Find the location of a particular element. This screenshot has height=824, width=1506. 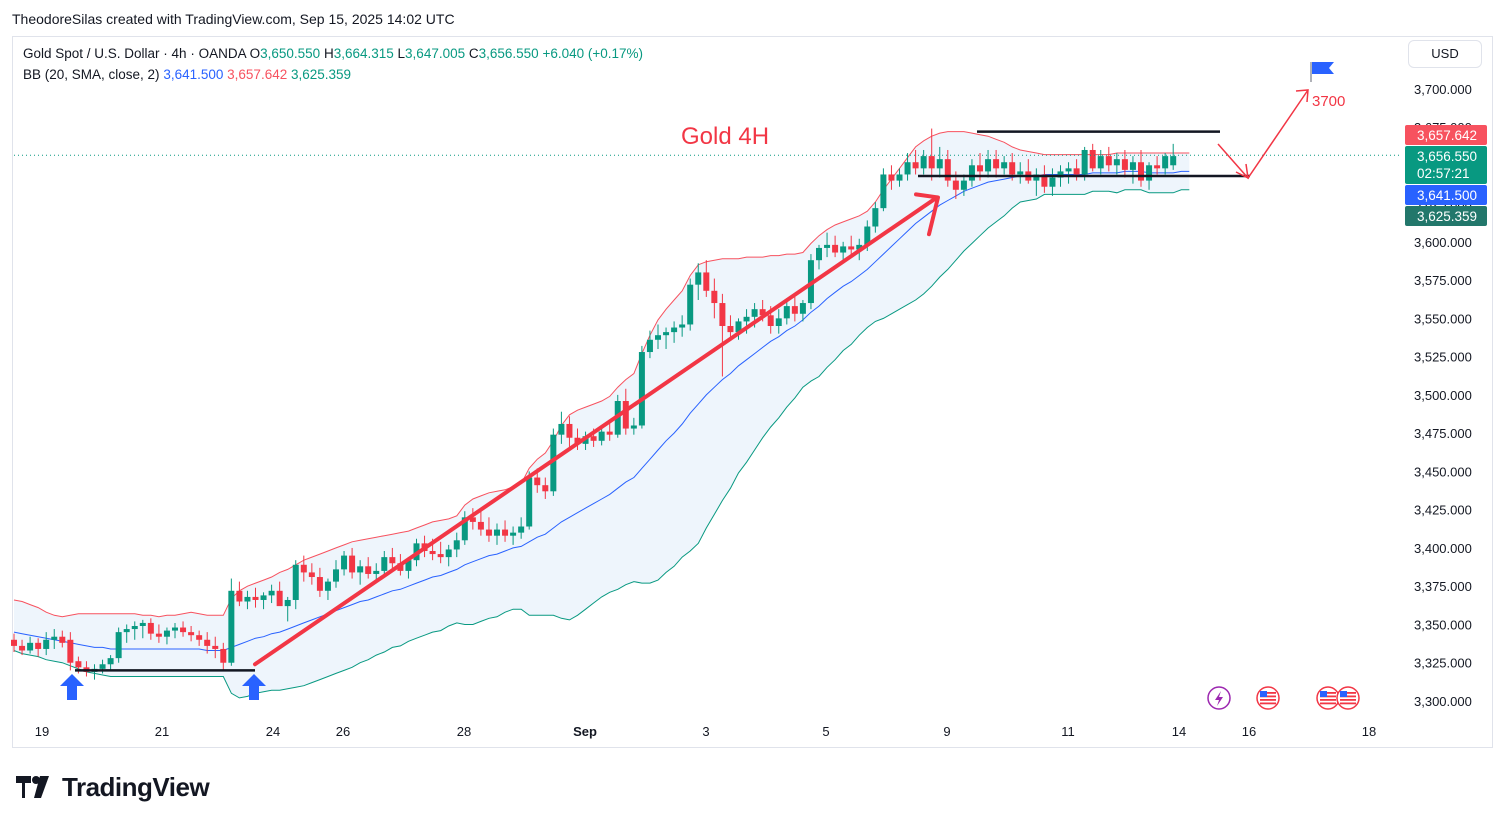

bb-indicator-label: BB (20, SMA, close, 2) is located at coordinates (91, 74).